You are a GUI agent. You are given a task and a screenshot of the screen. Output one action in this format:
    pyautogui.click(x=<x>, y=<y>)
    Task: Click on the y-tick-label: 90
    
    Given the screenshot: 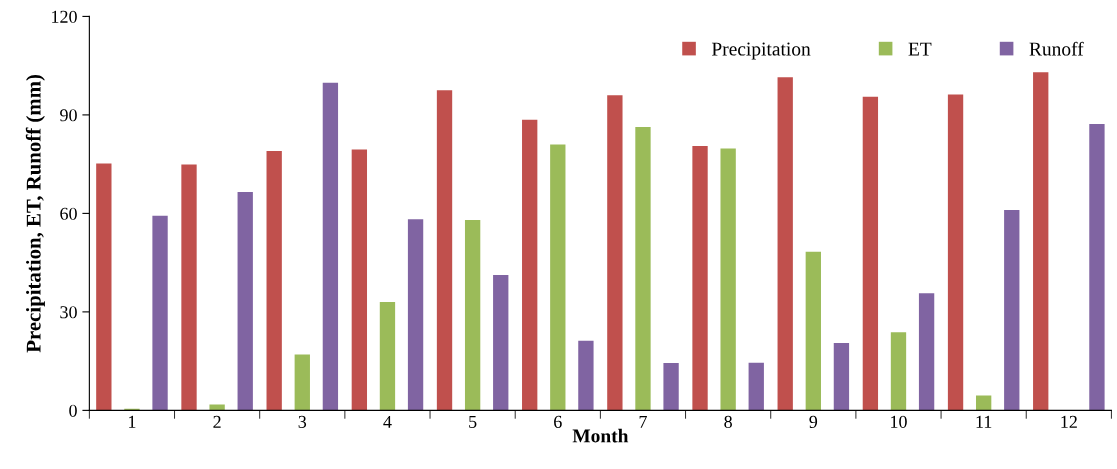 What is the action you would take?
    pyautogui.click(x=68, y=115)
    